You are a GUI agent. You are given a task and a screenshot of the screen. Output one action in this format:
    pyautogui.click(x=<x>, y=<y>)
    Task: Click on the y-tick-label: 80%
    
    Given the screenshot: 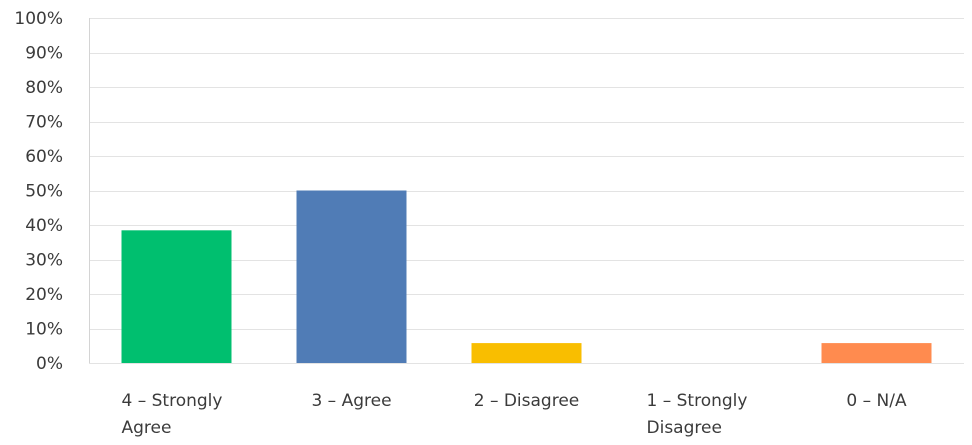 What is the action you would take?
    pyautogui.click(x=44, y=88)
    